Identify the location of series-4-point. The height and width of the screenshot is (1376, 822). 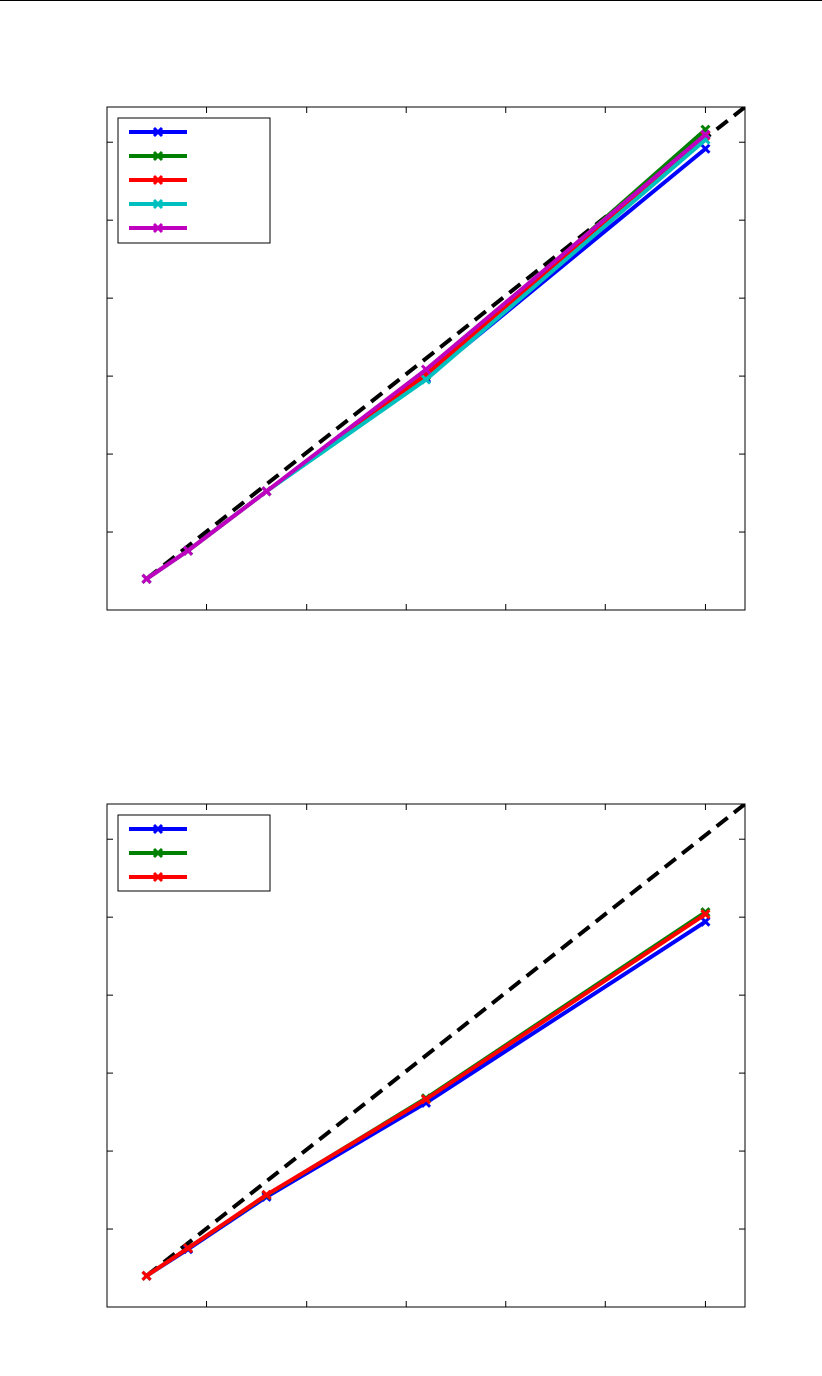
(426, 379).